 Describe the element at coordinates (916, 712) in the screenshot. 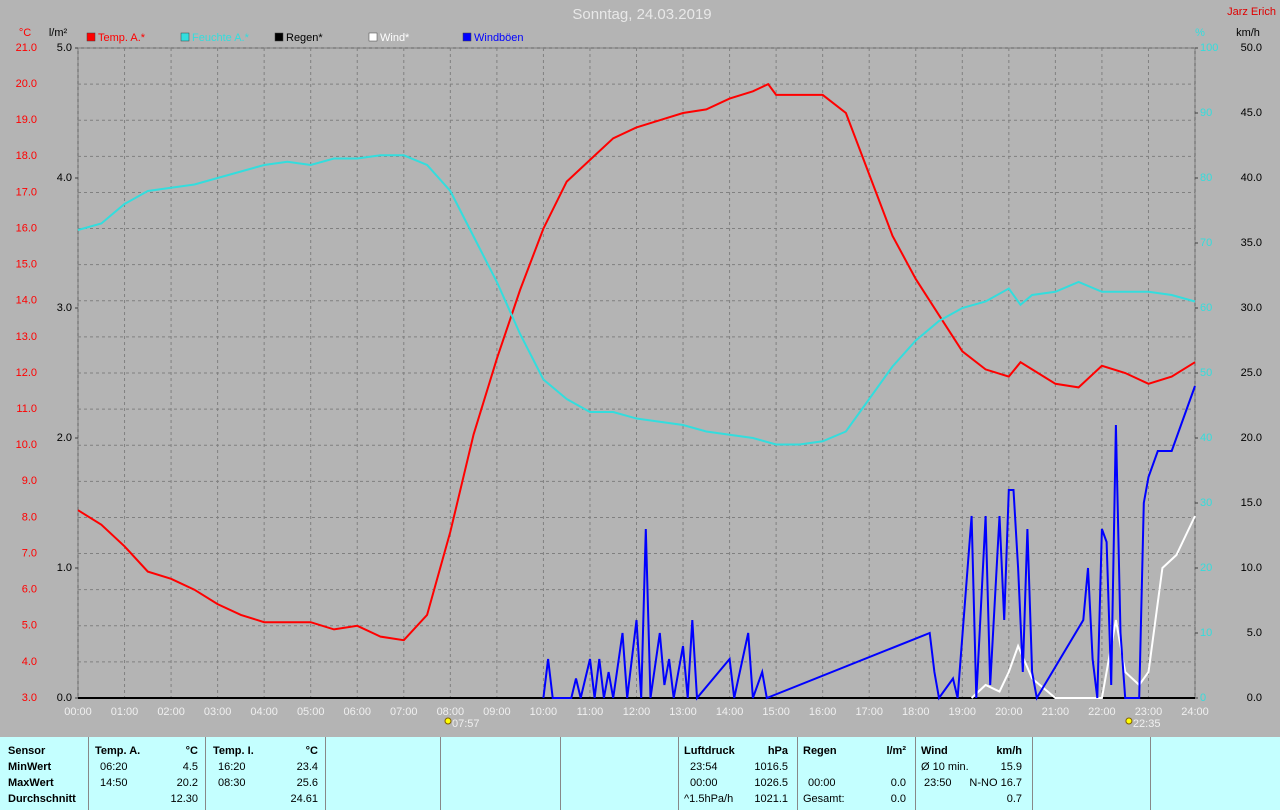

I see `x-tick-label: 18:00` at that location.